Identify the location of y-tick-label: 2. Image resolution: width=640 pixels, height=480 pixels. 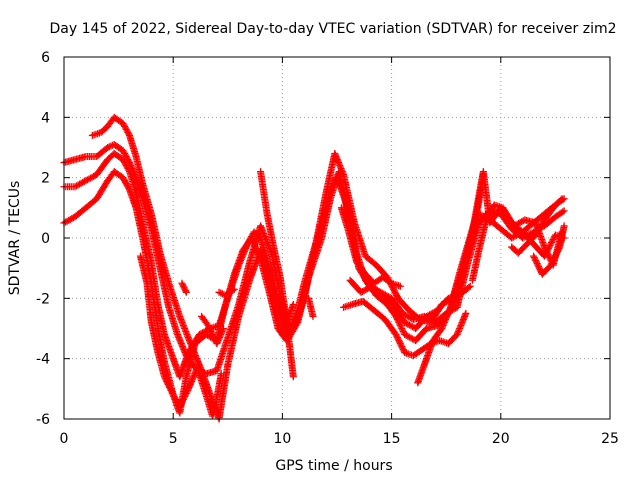
(45, 179).